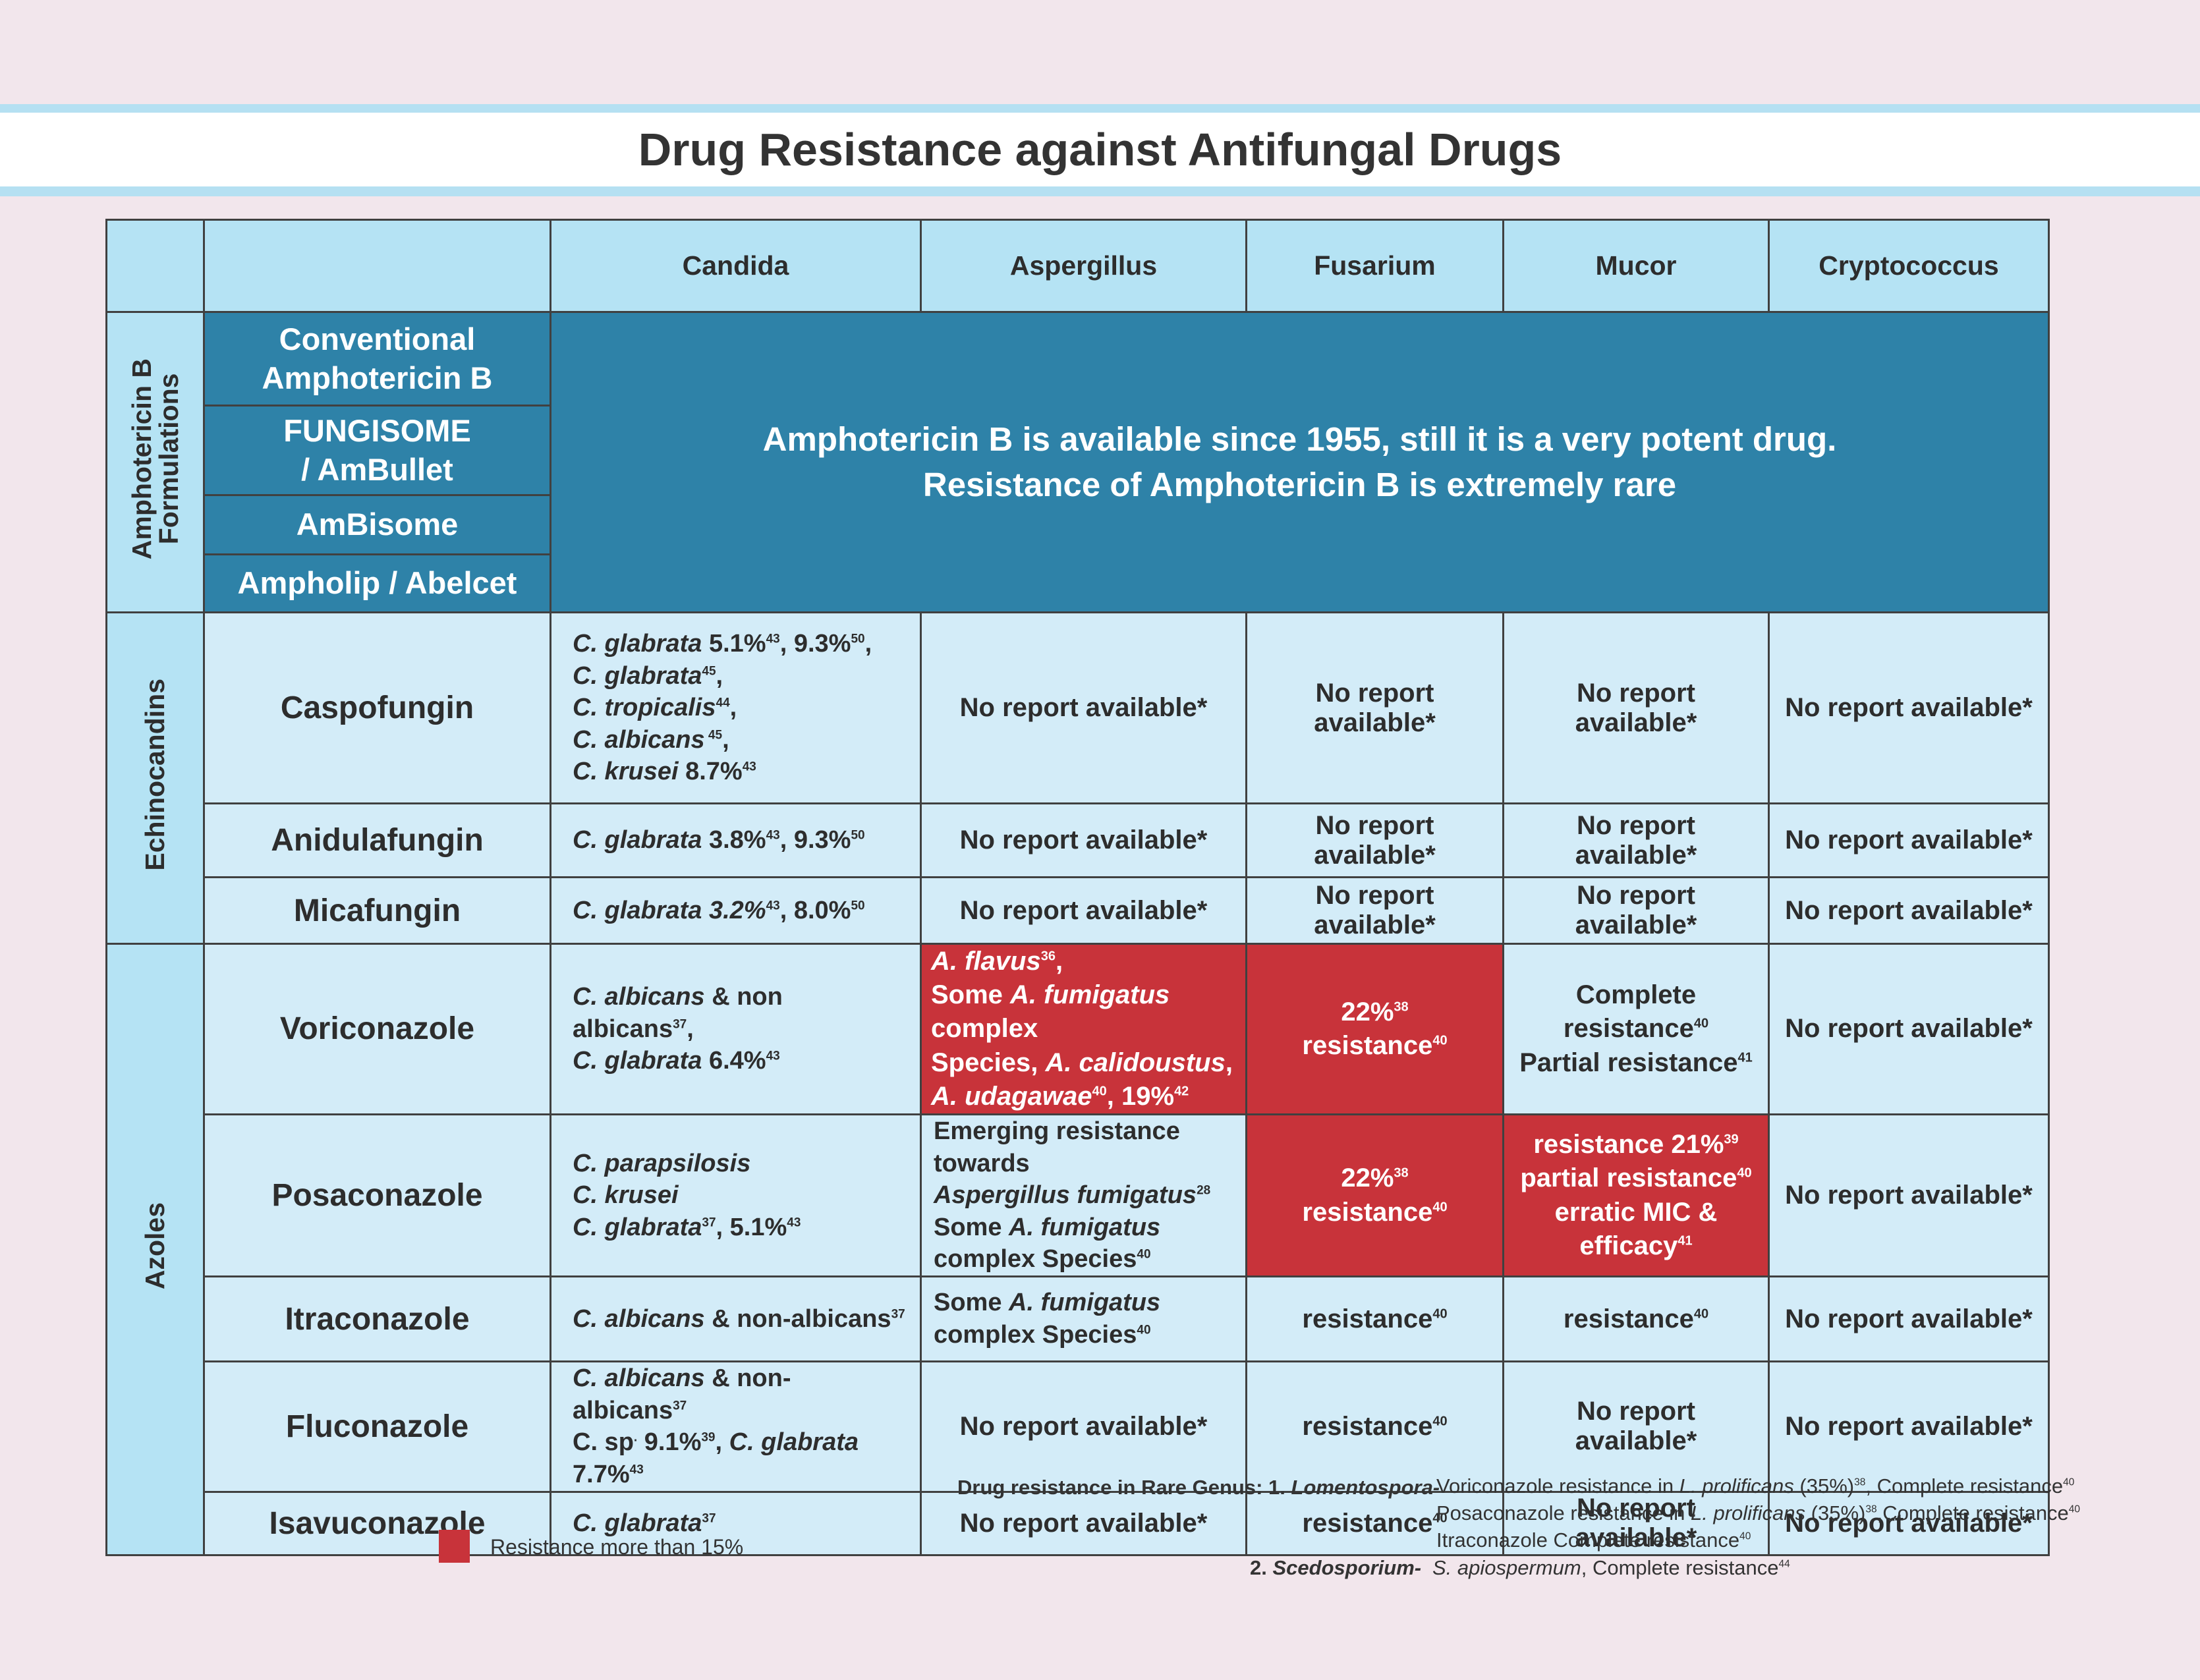 The image size is (2200, 1680). I want to click on table-row: FUNGISOME / AmBullet, so click(1078, 450).